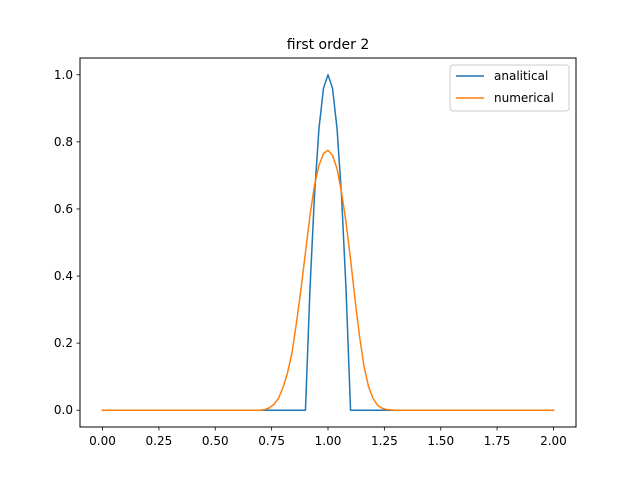  What do you see at coordinates (63, 75) in the screenshot?
I see `y-tick-label: 1.0` at bounding box center [63, 75].